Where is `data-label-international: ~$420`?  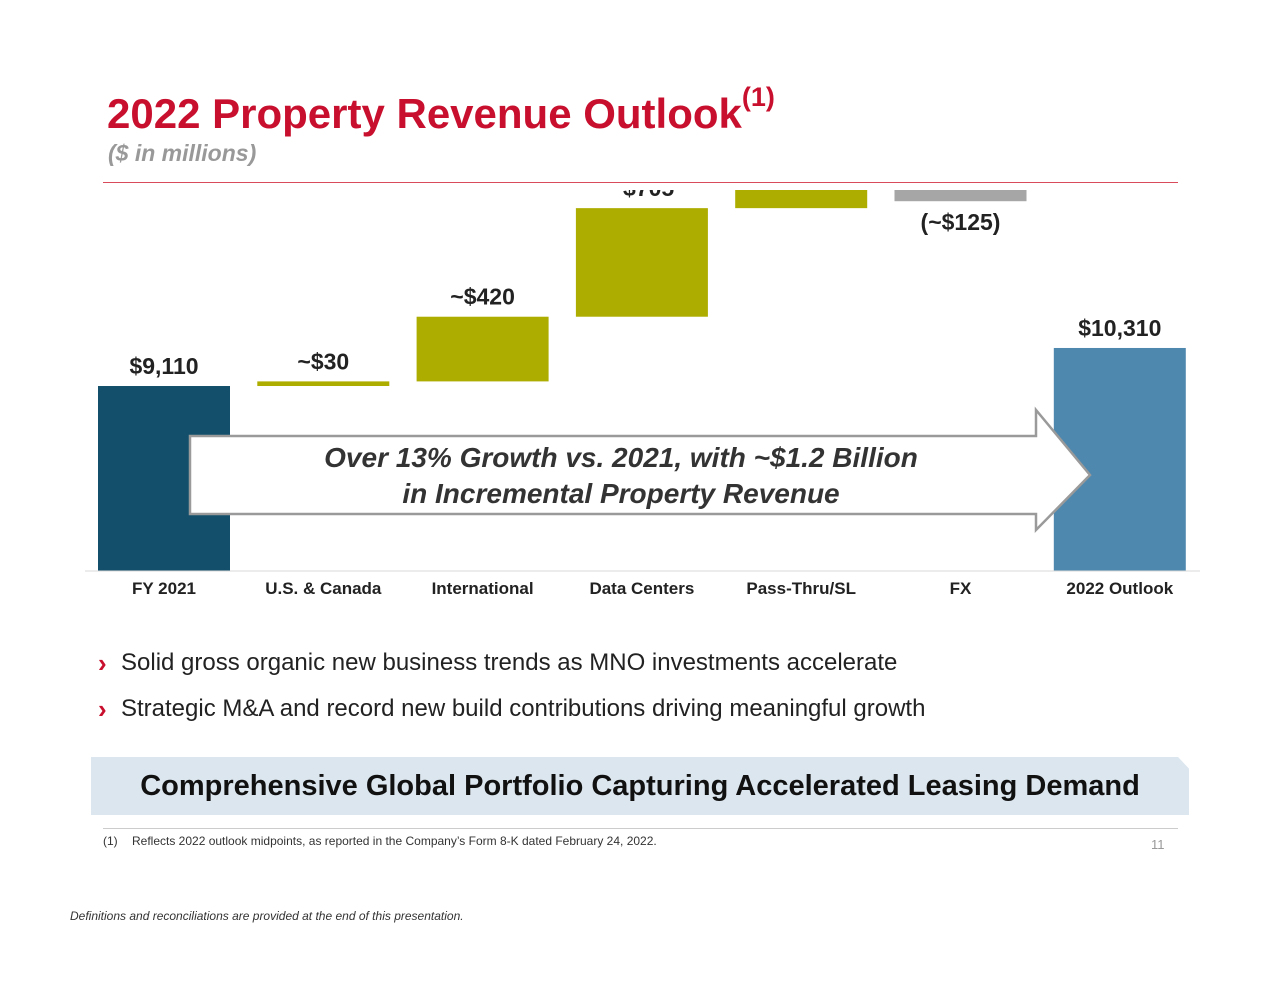 data-label-international: ~$420 is located at coordinates (482, 297).